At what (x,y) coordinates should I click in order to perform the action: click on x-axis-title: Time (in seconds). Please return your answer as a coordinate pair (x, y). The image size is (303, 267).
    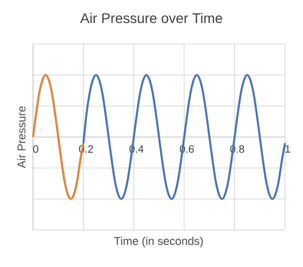
    Looking at the image, I should click on (158, 242).